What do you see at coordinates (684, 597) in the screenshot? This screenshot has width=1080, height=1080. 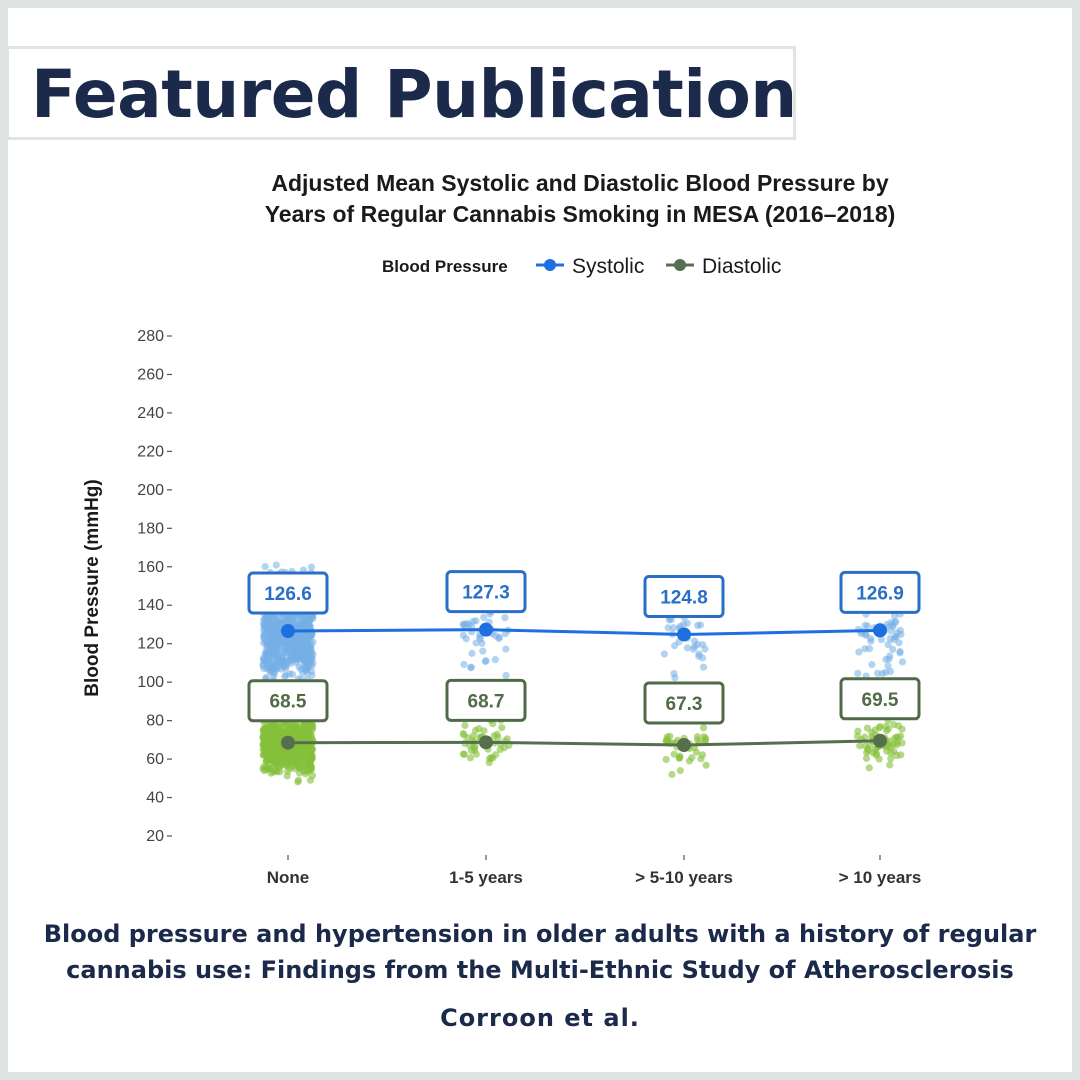 I see `systolic-data-label: 124.8` at bounding box center [684, 597].